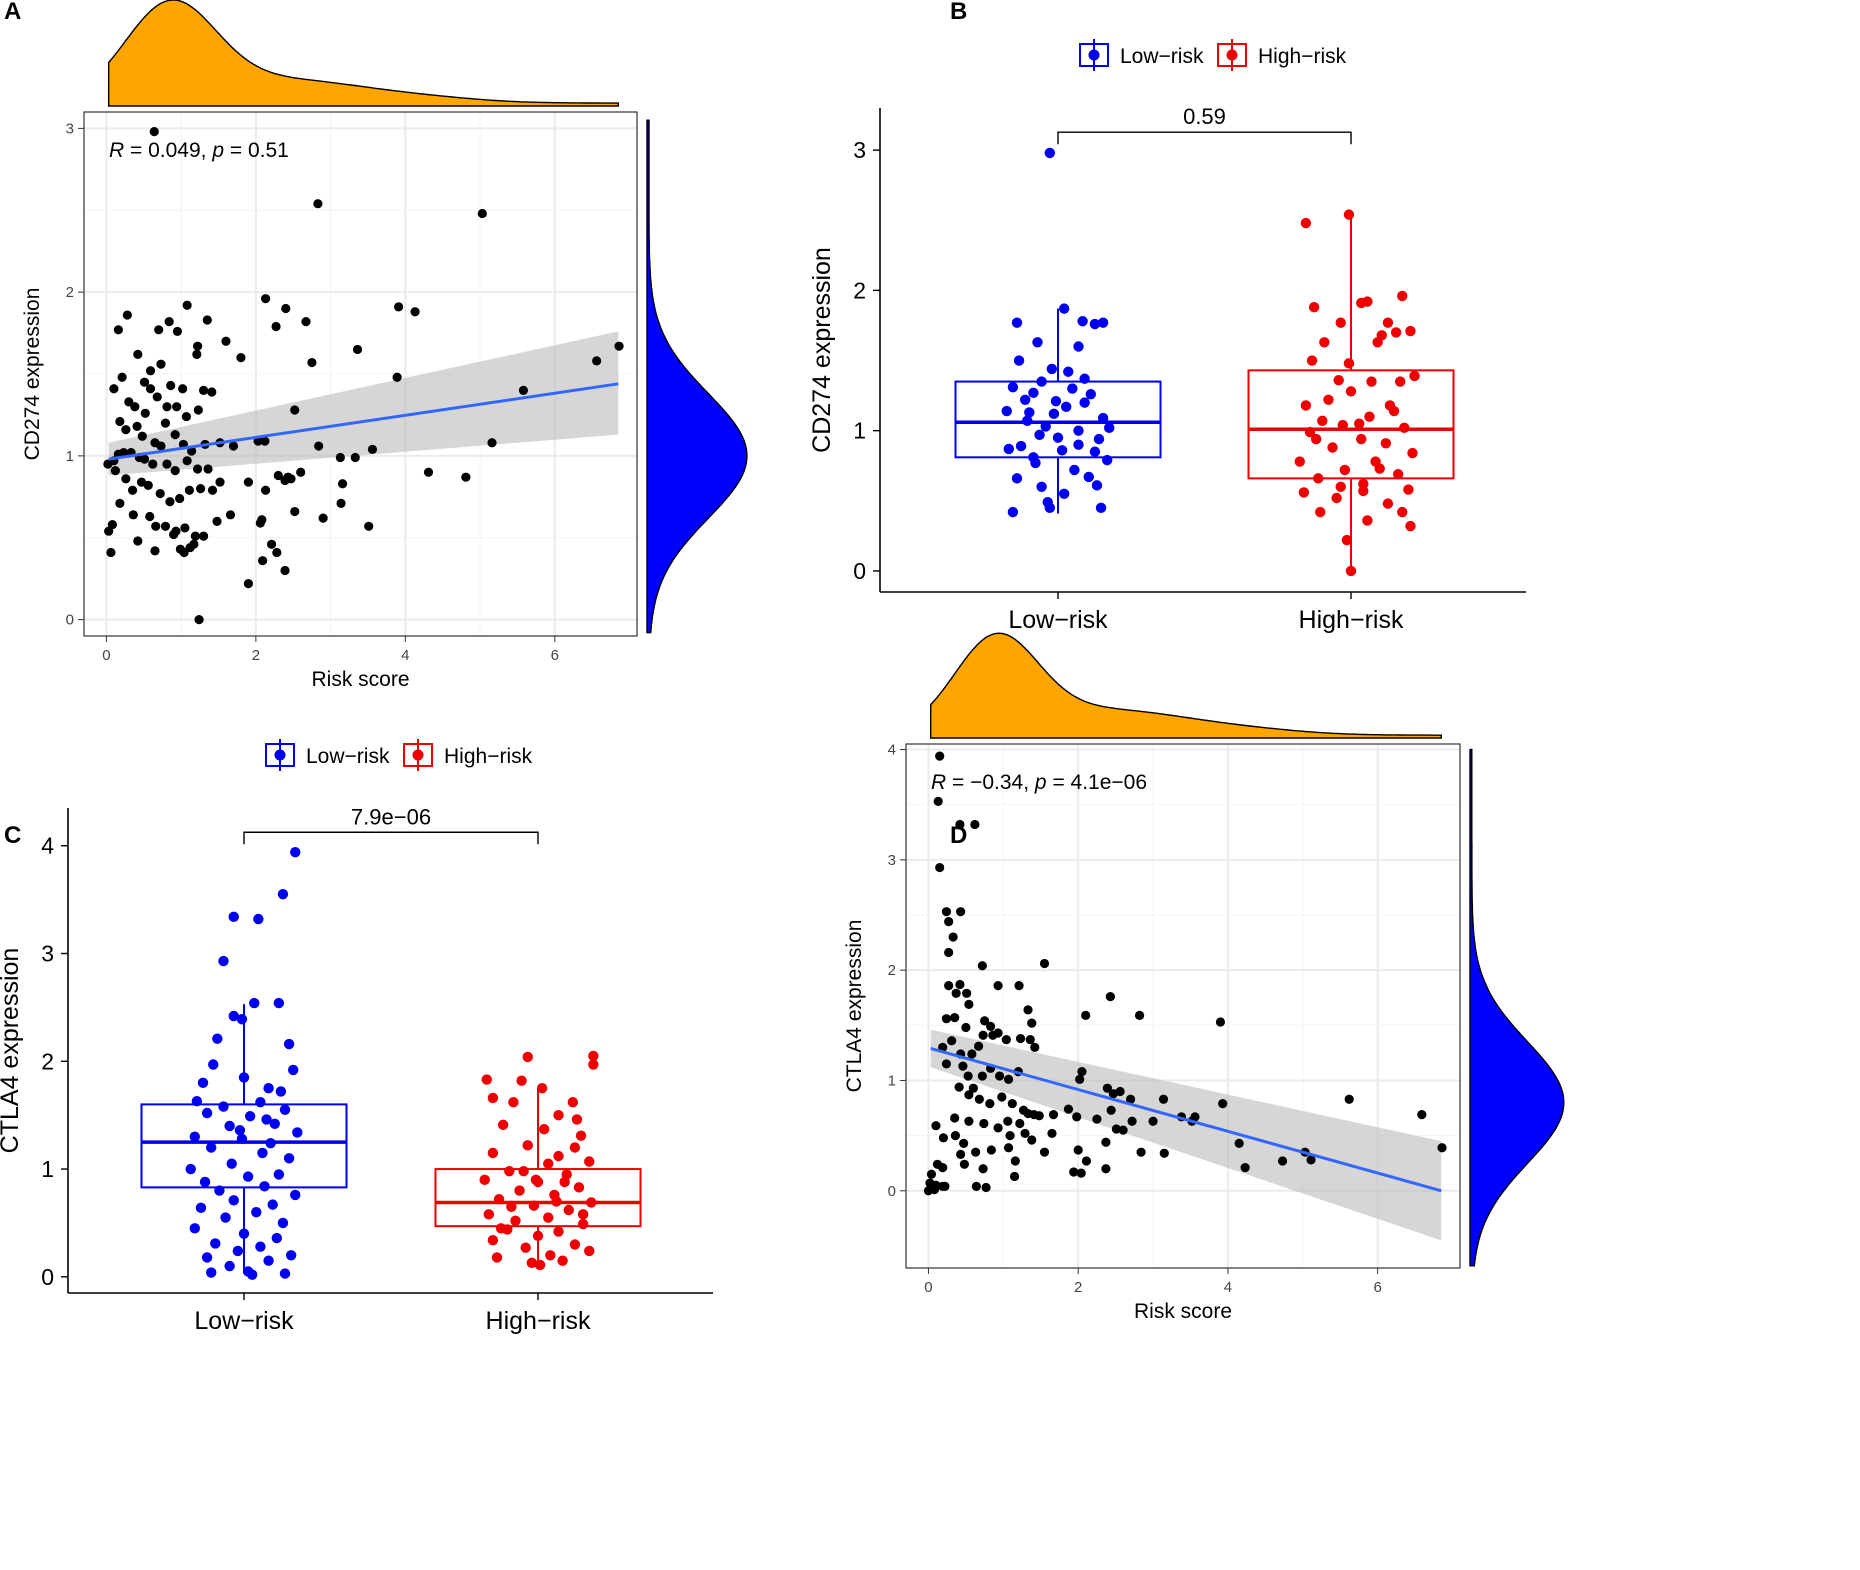 The width and height of the screenshot is (1860, 1570). I want to click on box, so click(1351, 424).